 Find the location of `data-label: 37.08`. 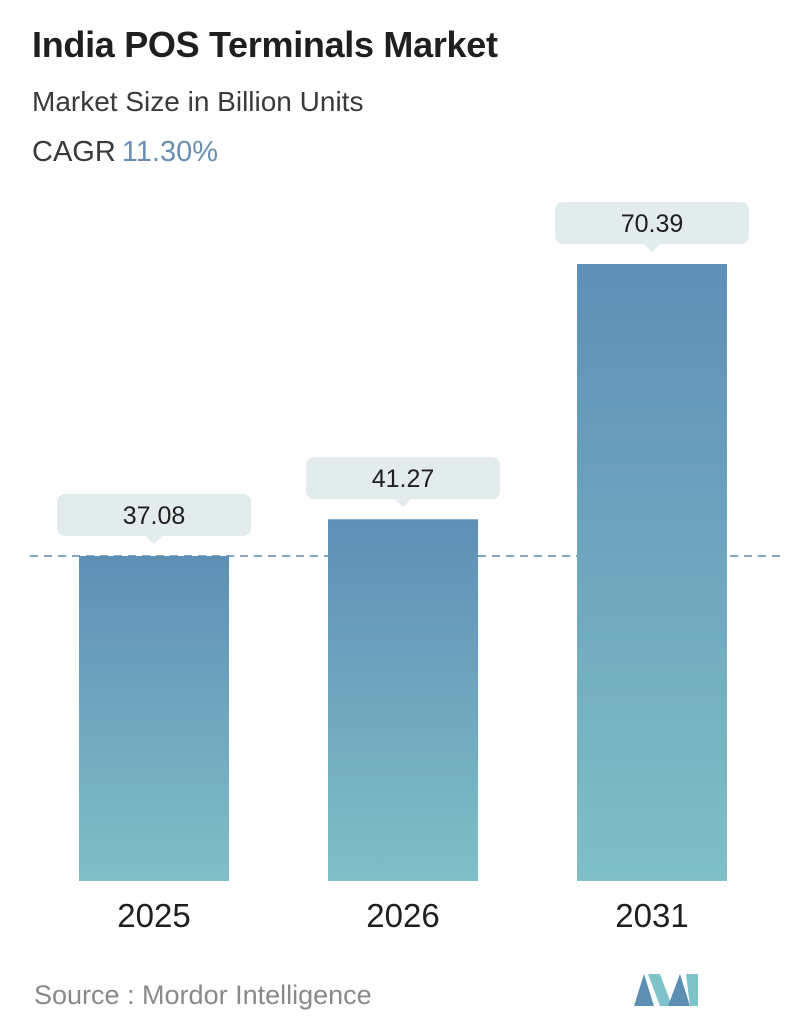

data-label: 37.08 is located at coordinates (154, 516).